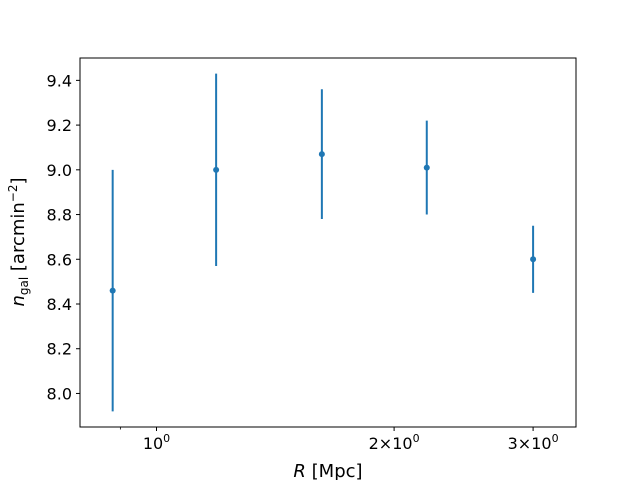 Image resolution: width=640 pixels, height=480 pixels. What do you see at coordinates (59, 125) in the screenshot?
I see `y-tick-label-9.2: 9.2` at bounding box center [59, 125].